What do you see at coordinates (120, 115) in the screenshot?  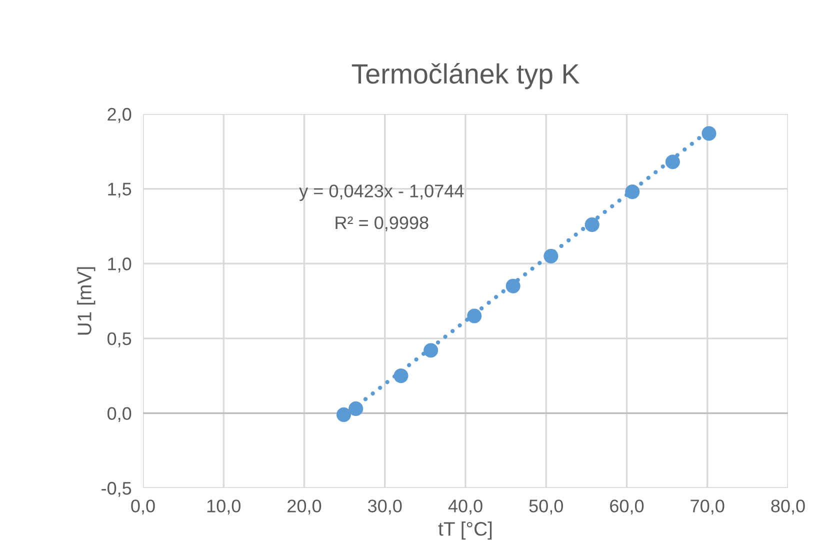 I see `y-tick-label: 2,0` at bounding box center [120, 115].